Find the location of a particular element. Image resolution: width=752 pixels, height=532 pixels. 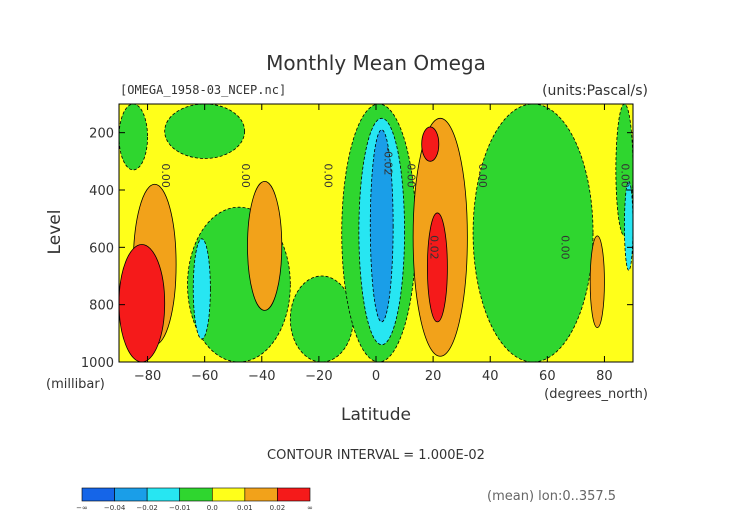

x-tick-label: −60 is located at coordinates (204, 376).